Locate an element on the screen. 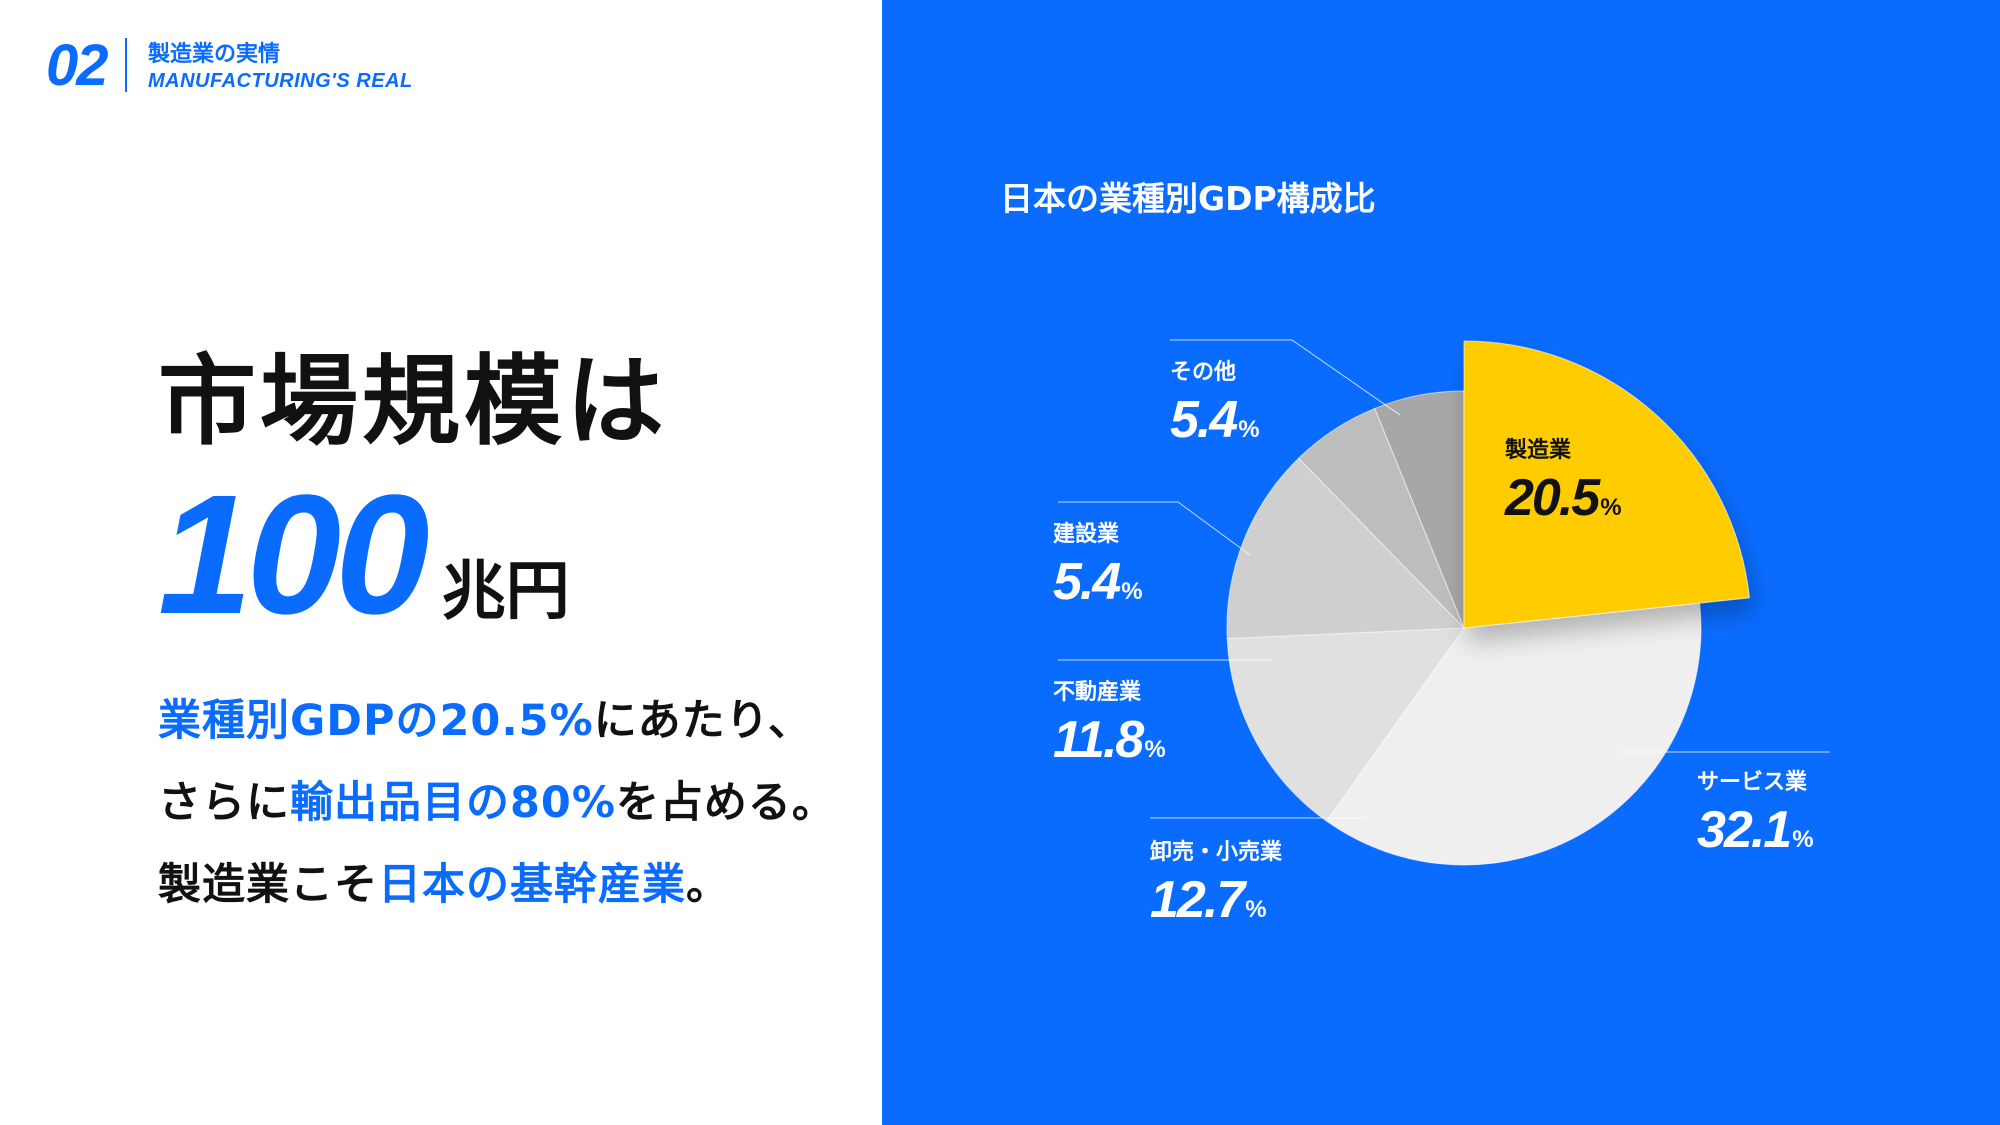  value-number: 12.7 is located at coordinates (1197, 900).